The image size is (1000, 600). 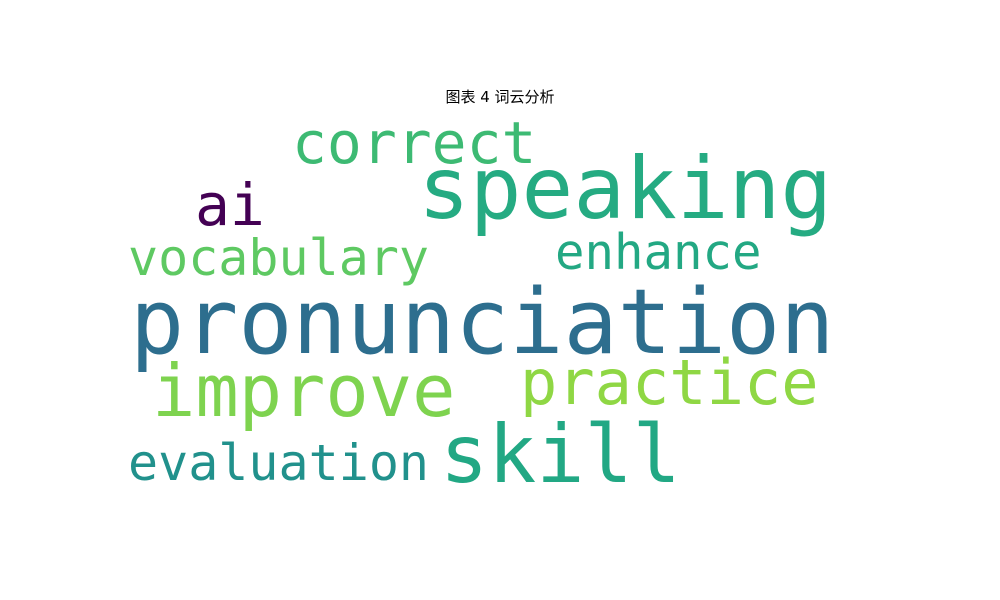 What do you see at coordinates (658, 252) in the screenshot?
I see `word-enhance: enhance` at bounding box center [658, 252].